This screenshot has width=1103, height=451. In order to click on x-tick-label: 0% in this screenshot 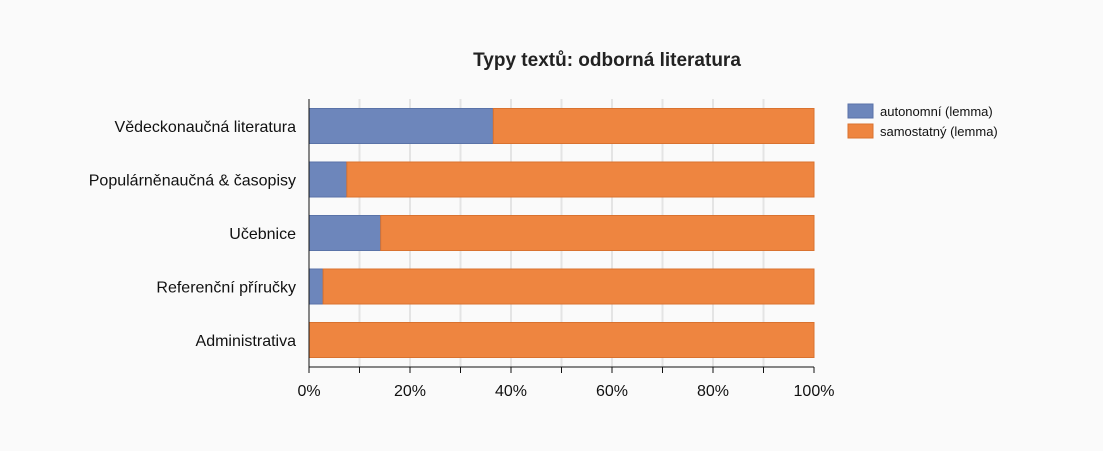, I will do `click(308, 391)`.